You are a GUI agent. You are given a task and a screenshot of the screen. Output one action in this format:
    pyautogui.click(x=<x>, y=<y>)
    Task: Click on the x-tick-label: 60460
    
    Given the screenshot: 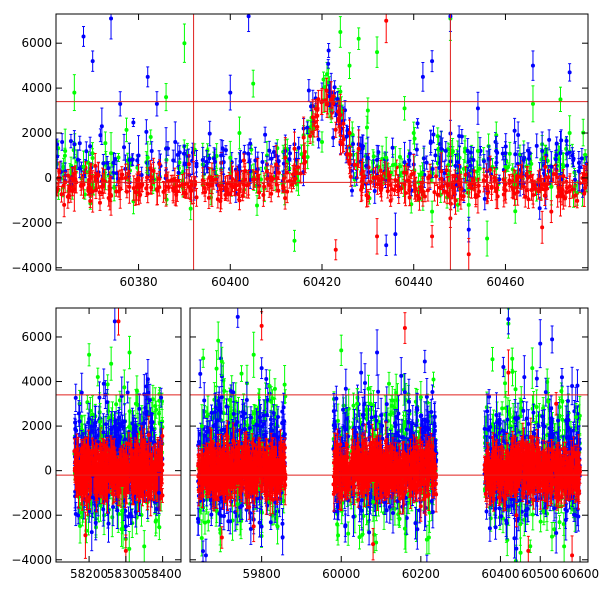 What is the action you would take?
    pyautogui.click(x=505, y=282)
    